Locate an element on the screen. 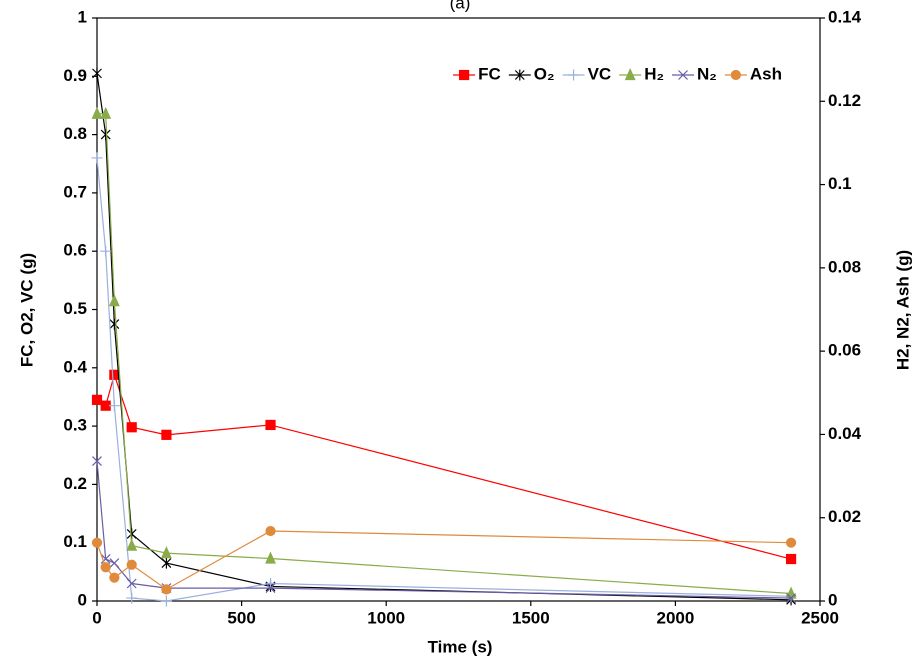 This screenshot has width=919, height=664. x-axis-label: Time (s) is located at coordinates (460, 646).